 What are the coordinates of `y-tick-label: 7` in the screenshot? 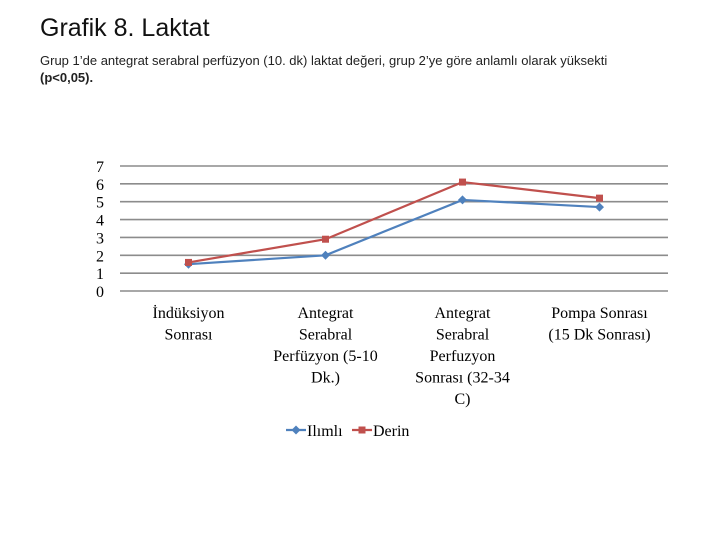 It's located at (100, 167).